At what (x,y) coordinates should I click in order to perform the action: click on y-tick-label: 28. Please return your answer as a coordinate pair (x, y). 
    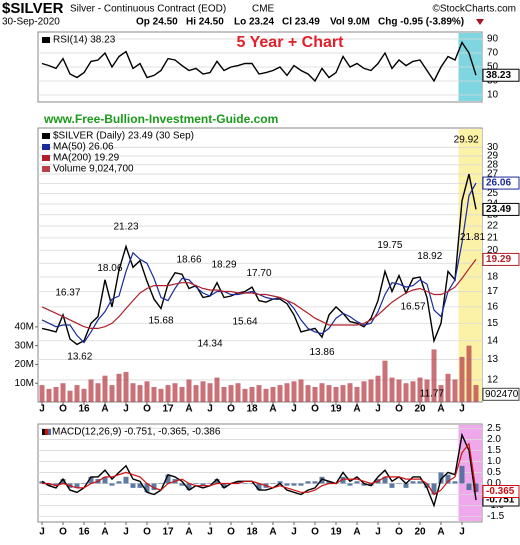
    Looking at the image, I should click on (493, 164).